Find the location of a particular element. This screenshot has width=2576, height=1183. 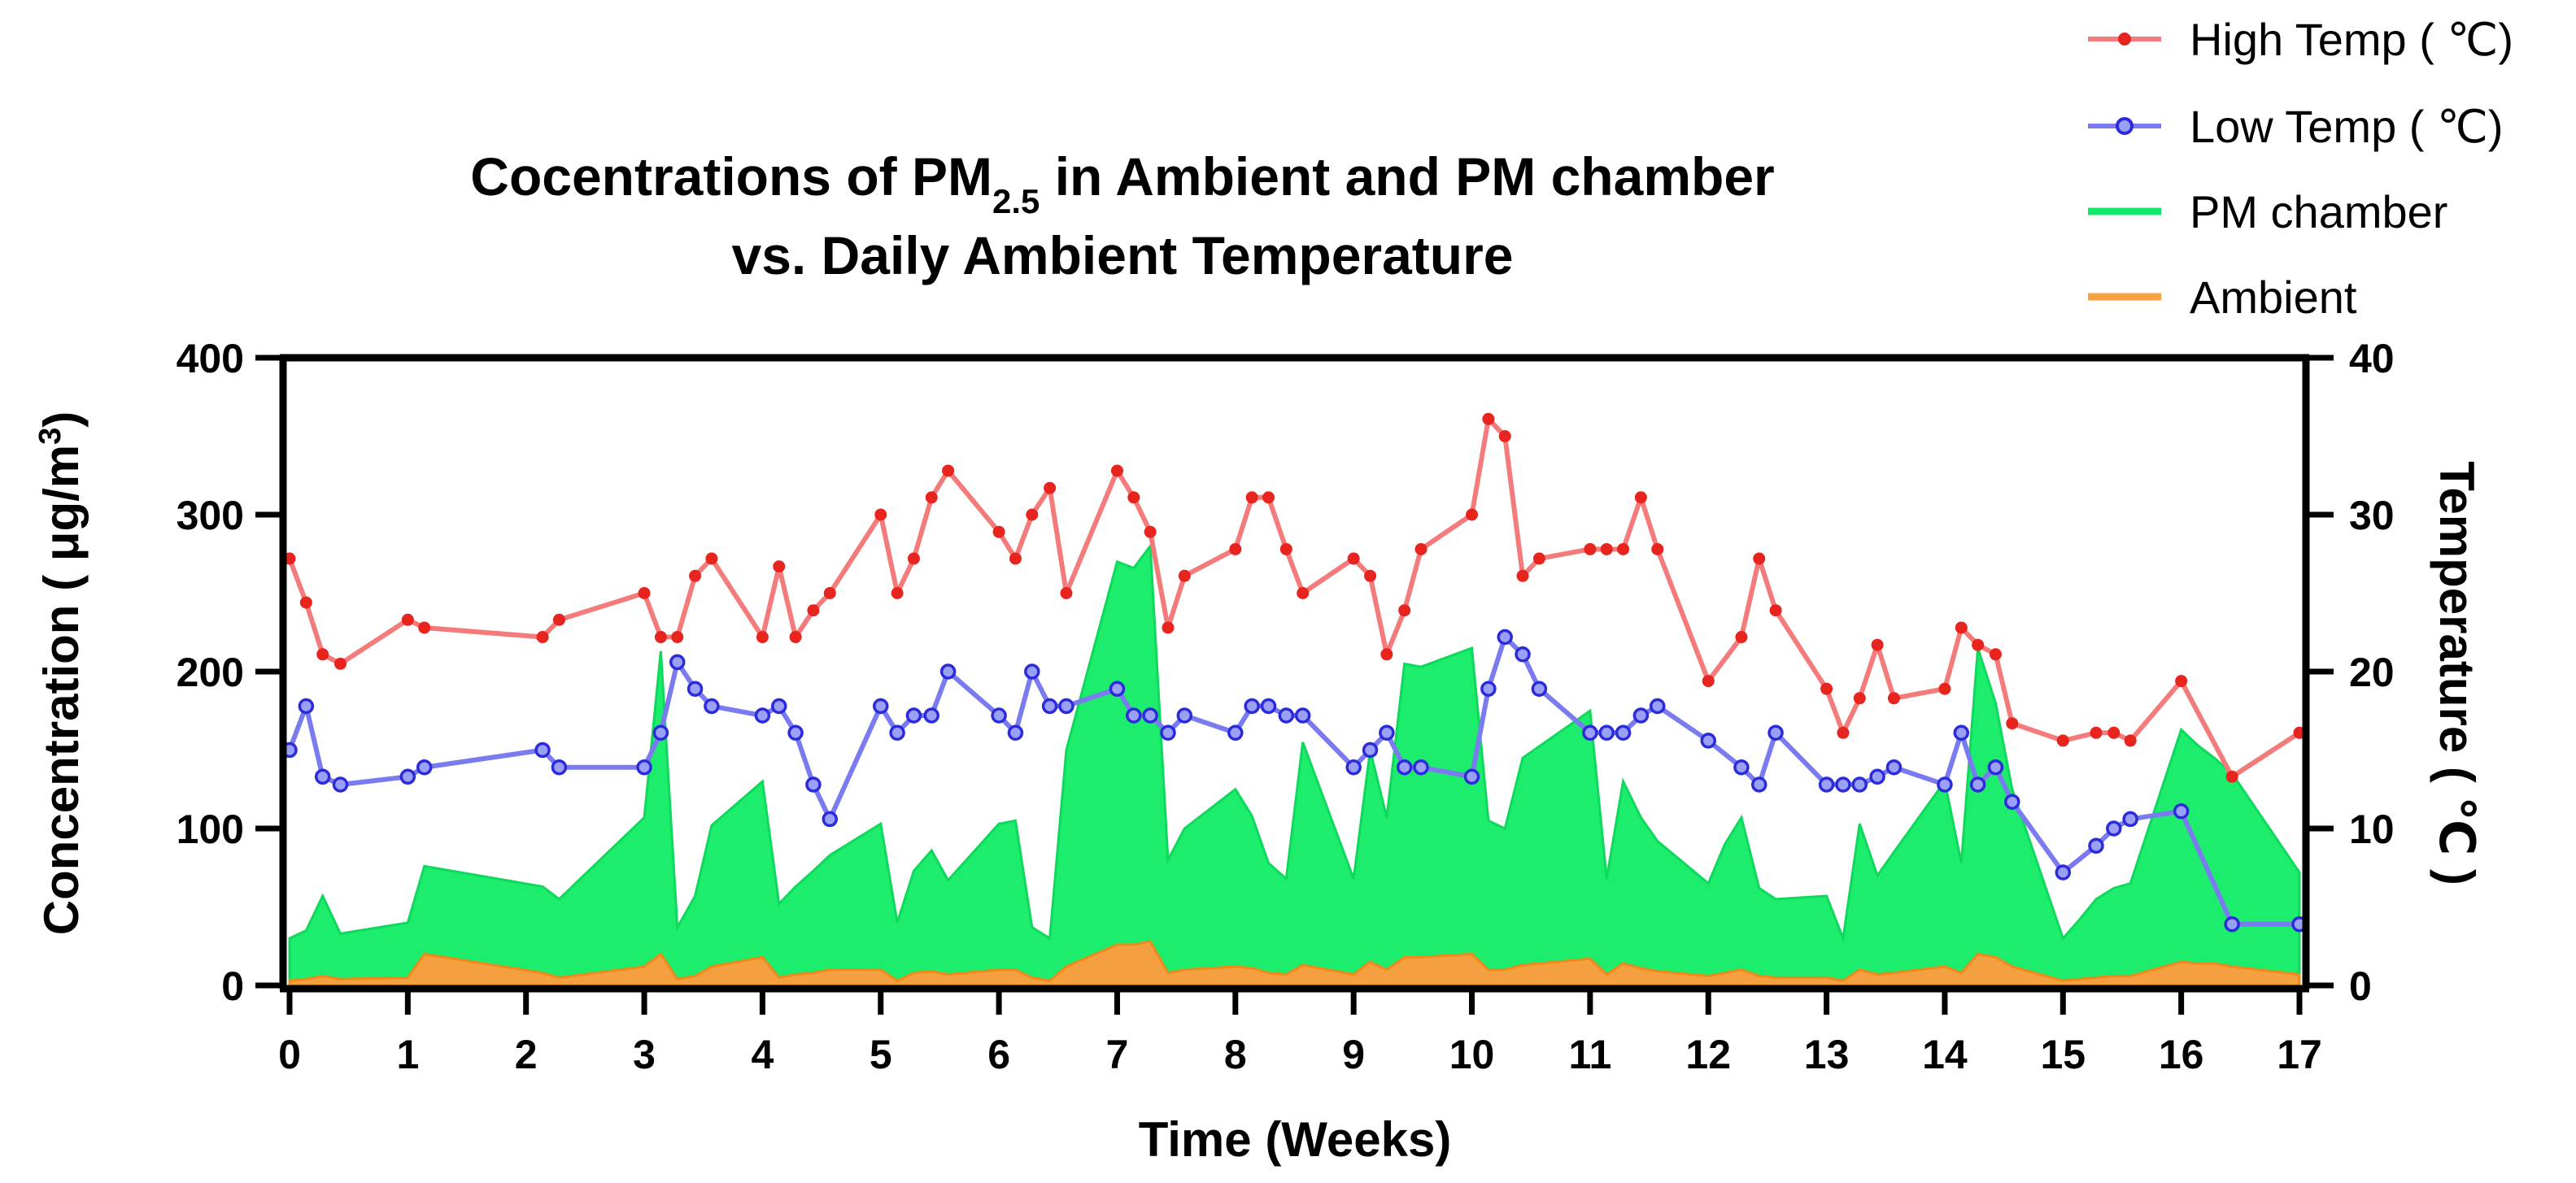

legend-high-marker is located at coordinates (2124, 39).